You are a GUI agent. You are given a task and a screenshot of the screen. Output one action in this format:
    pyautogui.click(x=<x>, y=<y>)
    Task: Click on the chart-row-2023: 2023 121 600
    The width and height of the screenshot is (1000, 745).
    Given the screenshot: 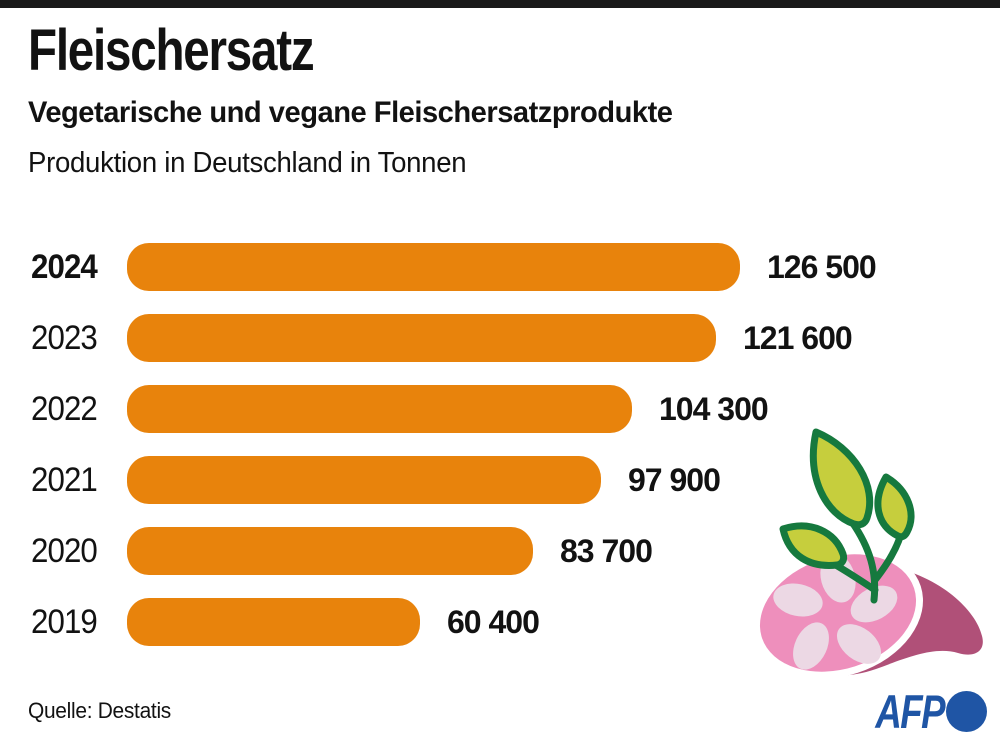 What is the action you would take?
    pyautogui.click(x=500, y=338)
    